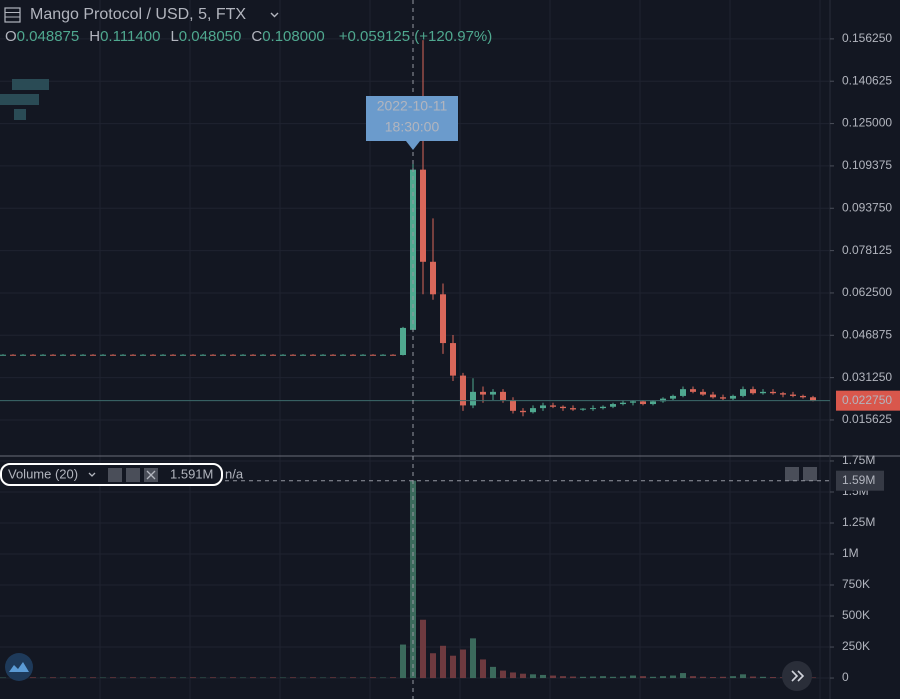 This screenshot has height=699, width=900. I want to click on change: +0.059125 (+120.97%), so click(415, 36).